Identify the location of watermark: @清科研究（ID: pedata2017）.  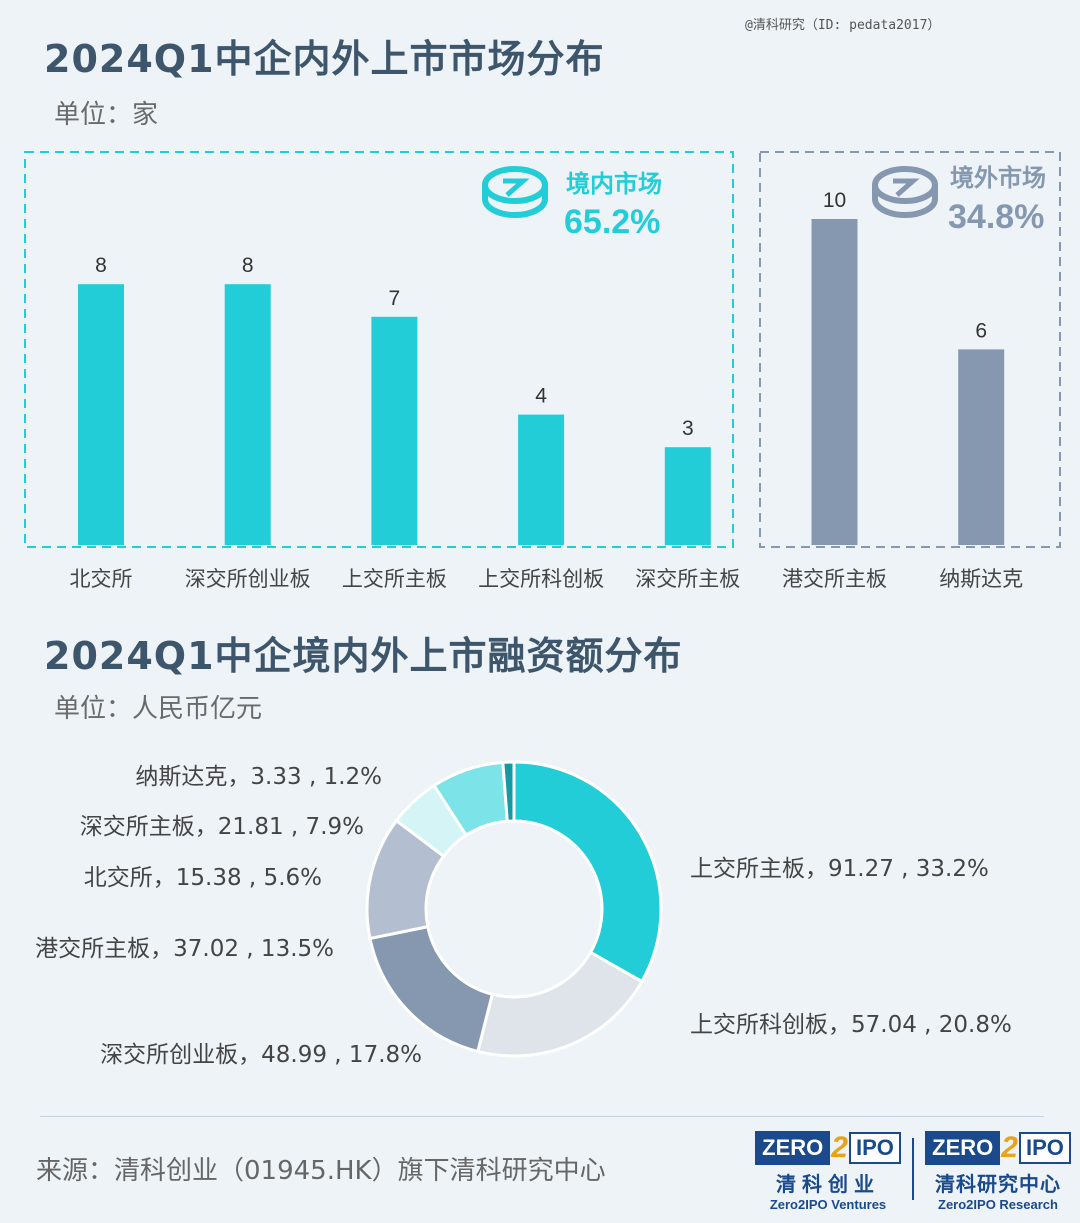
(843, 25).